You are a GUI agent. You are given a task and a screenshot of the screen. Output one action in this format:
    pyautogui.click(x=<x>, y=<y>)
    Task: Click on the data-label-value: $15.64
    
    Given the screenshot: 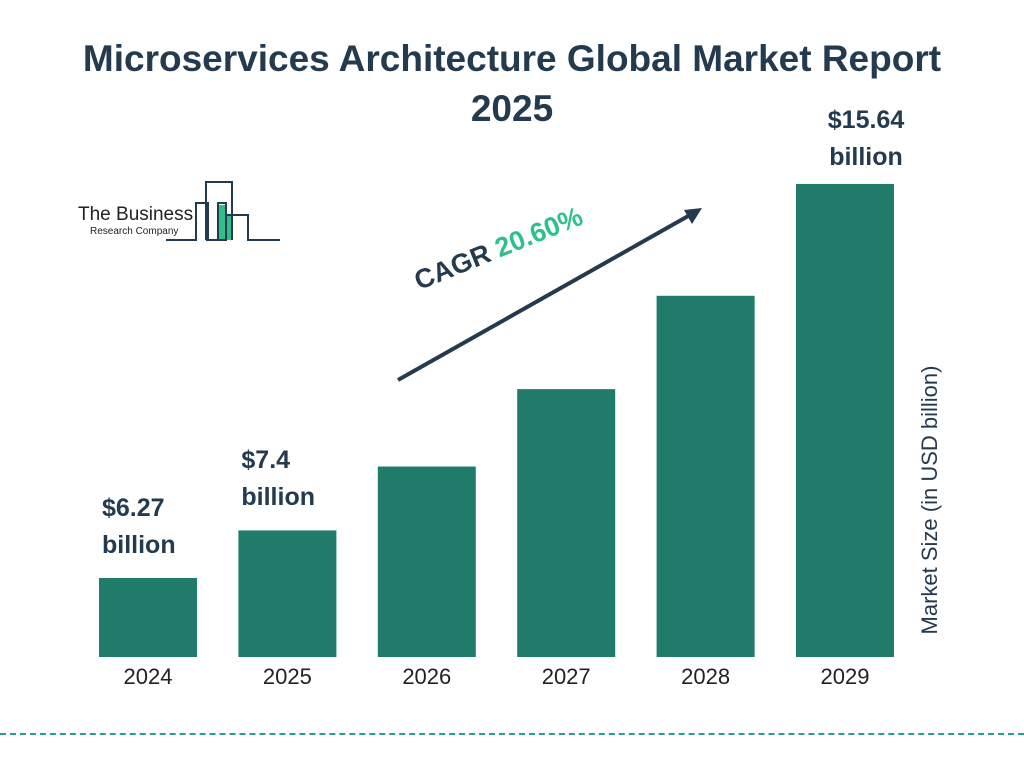 What is the action you would take?
    pyautogui.click(x=866, y=119)
    